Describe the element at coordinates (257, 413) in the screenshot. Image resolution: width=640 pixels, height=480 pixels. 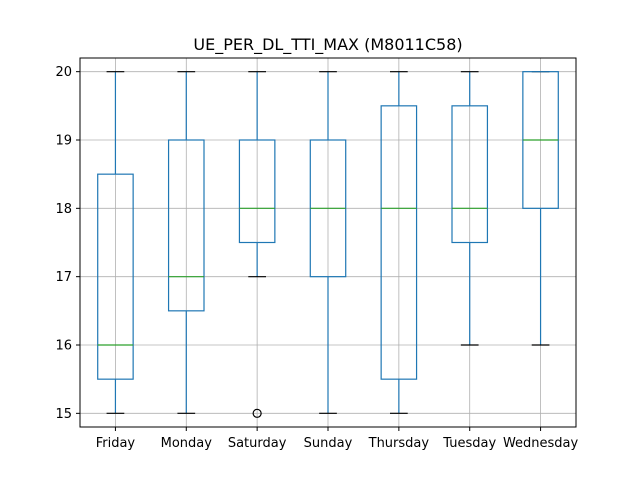
I see `outlier-point` at that location.